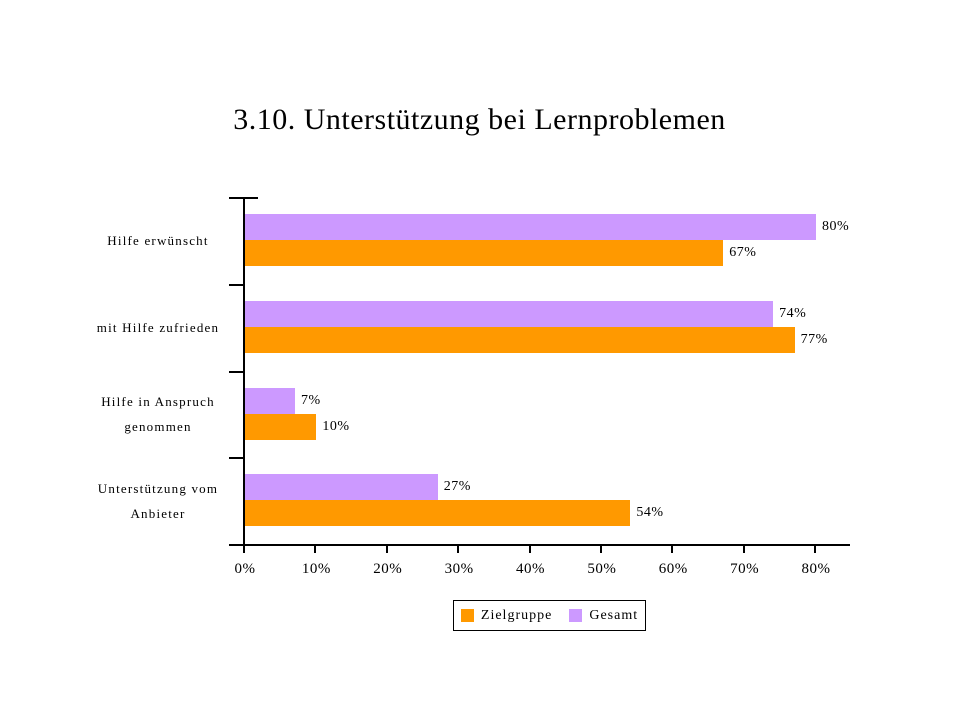 The width and height of the screenshot is (959, 719). What do you see at coordinates (158, 500) in the screenshot?
I see `category-label: Unterstützung vom Anbieter` at bounding box center [158, 500].